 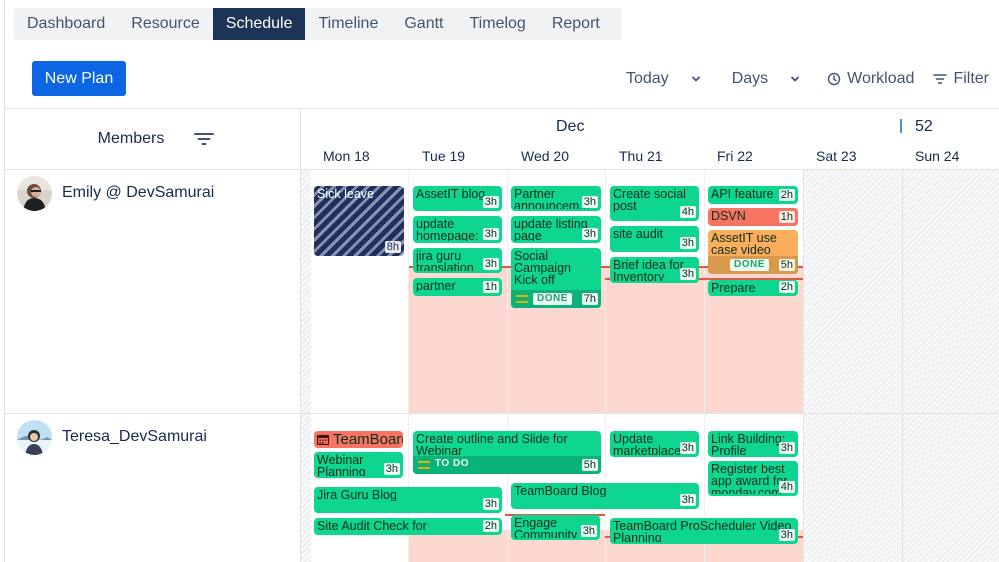 I want to click on task-title: Register best app award for monday.com, so click(x=749, y=478).